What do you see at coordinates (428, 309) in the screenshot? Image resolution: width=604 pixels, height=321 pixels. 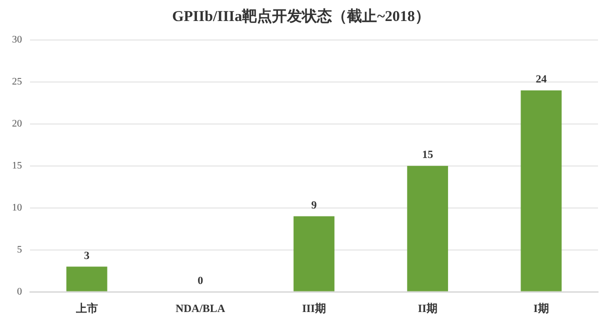 I see `x-tick-label: II期` at bounding box center [428, 309].